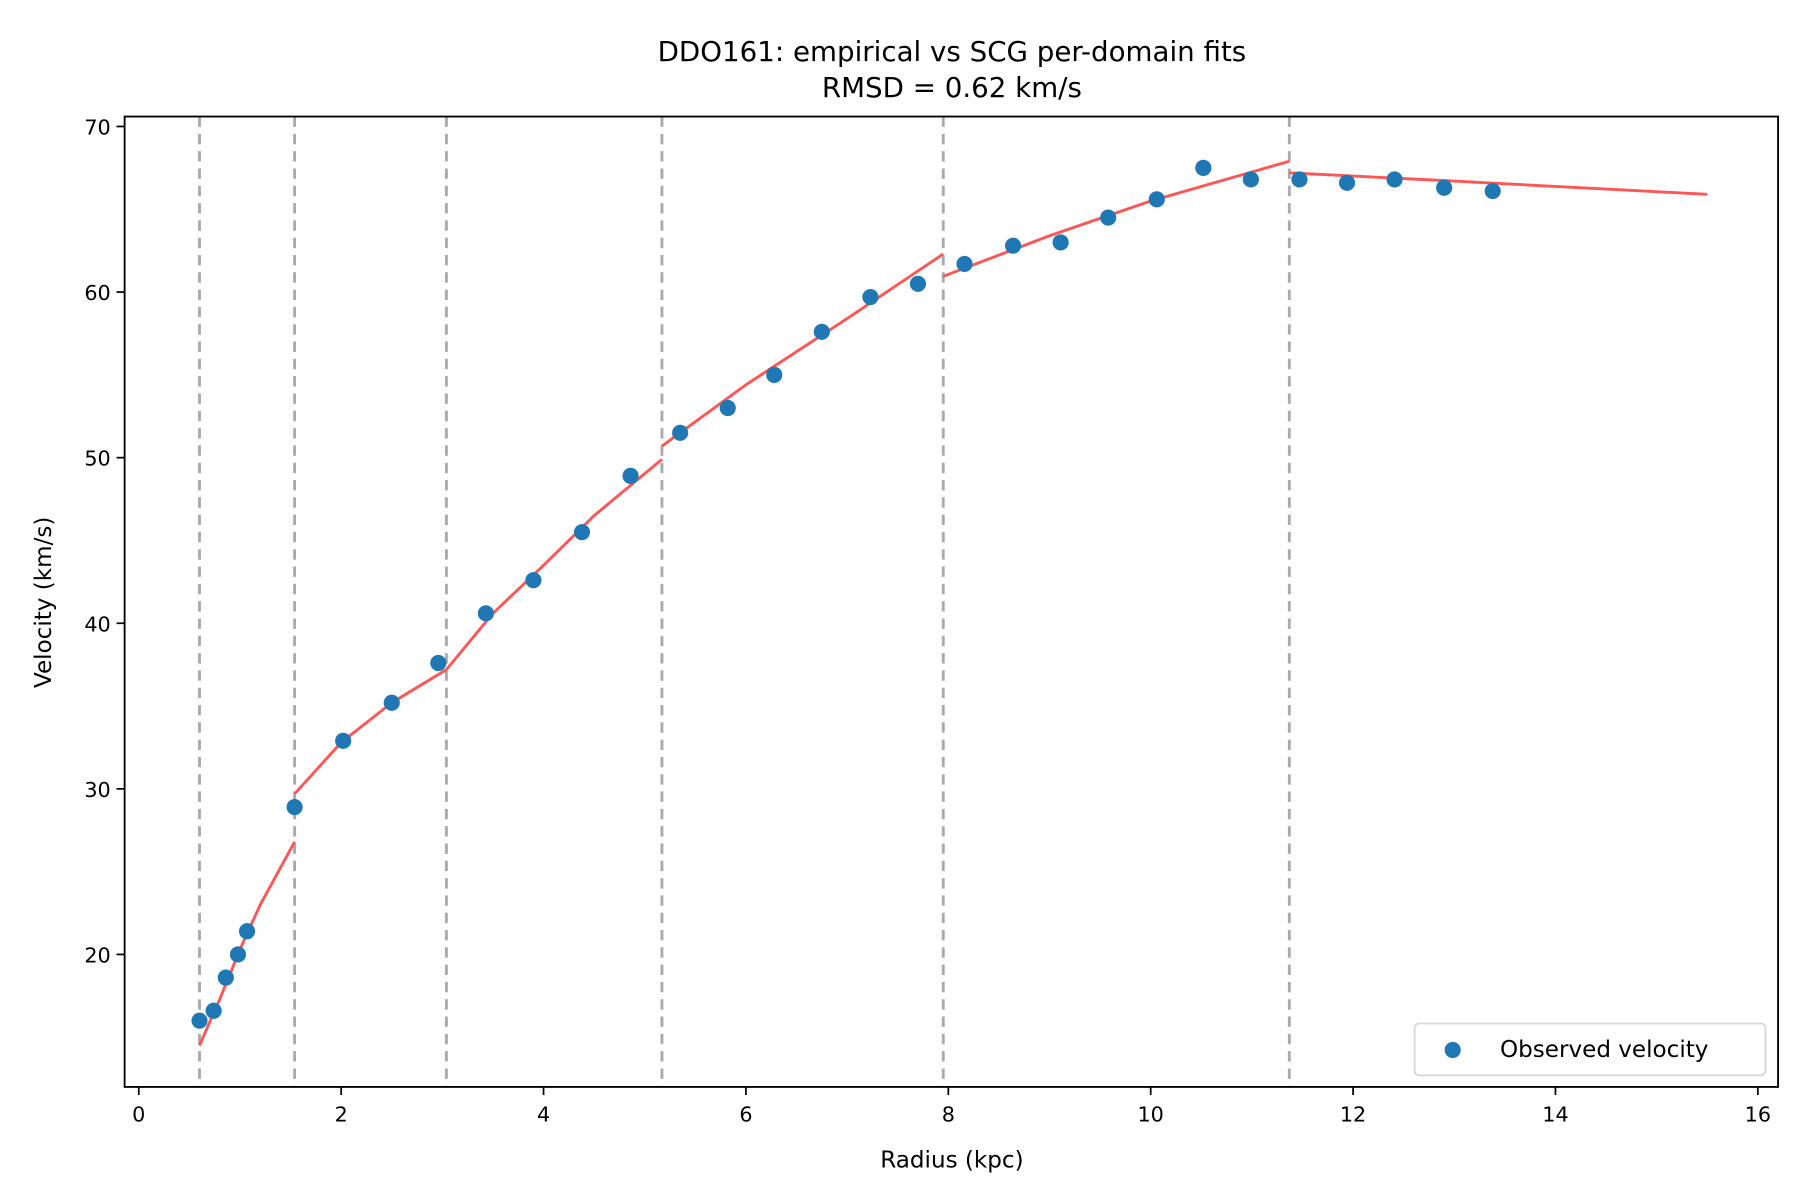 This screenshot has width=1800, height=1200. Describe the element at coordinates (951, 1161) in the screenshot. I see `x-axis-label: Radius (kpc)` at that location.